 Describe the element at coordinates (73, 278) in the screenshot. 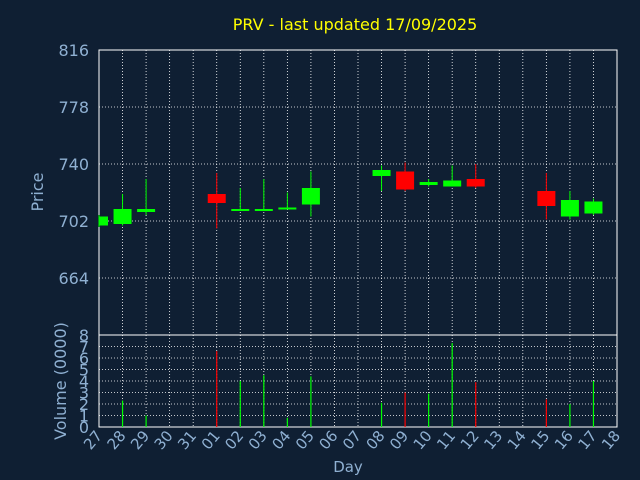

I see `price-tick-label: 664` at that location.